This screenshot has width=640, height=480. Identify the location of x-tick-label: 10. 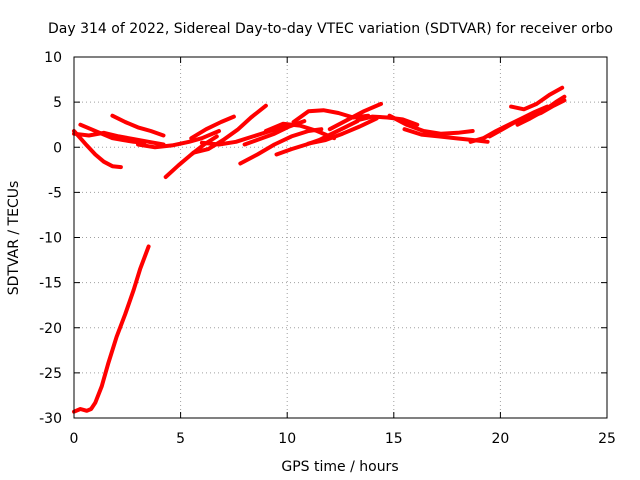
(287, 439).